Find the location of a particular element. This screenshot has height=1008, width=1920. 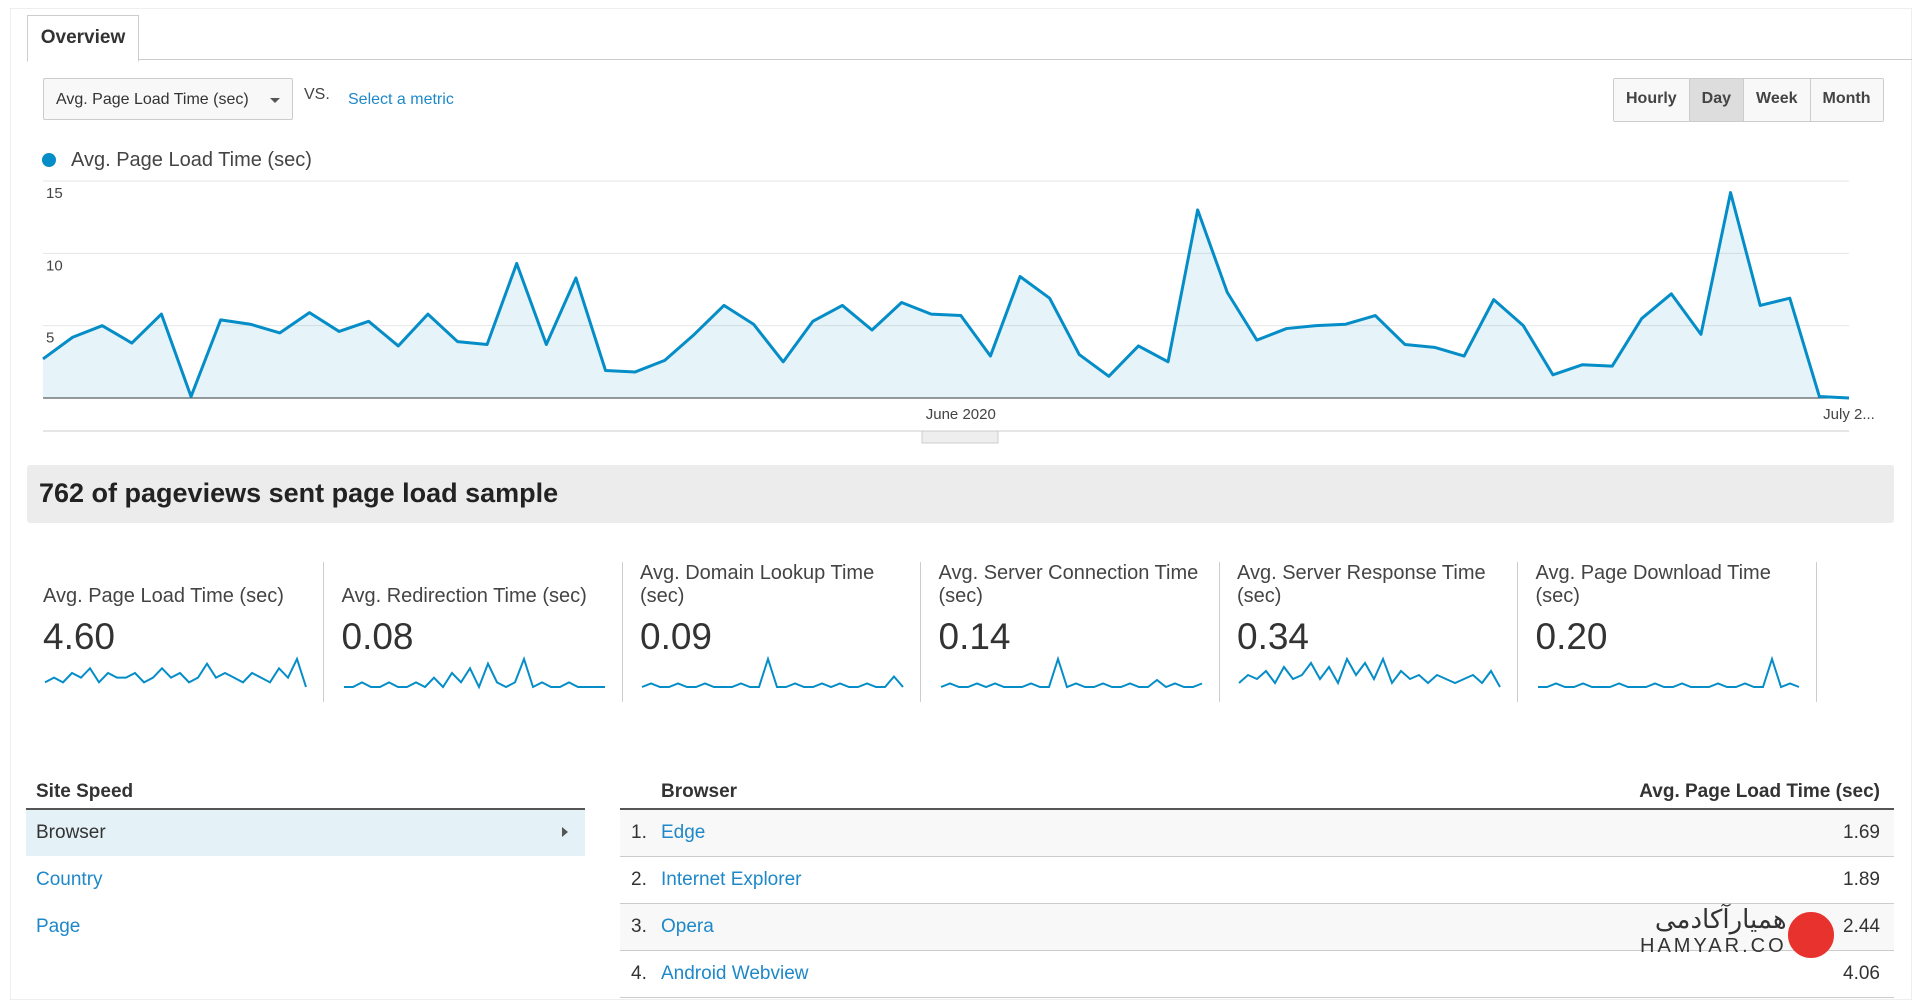

select-metric-link: Select a metric is located at coordinates (401, 99).